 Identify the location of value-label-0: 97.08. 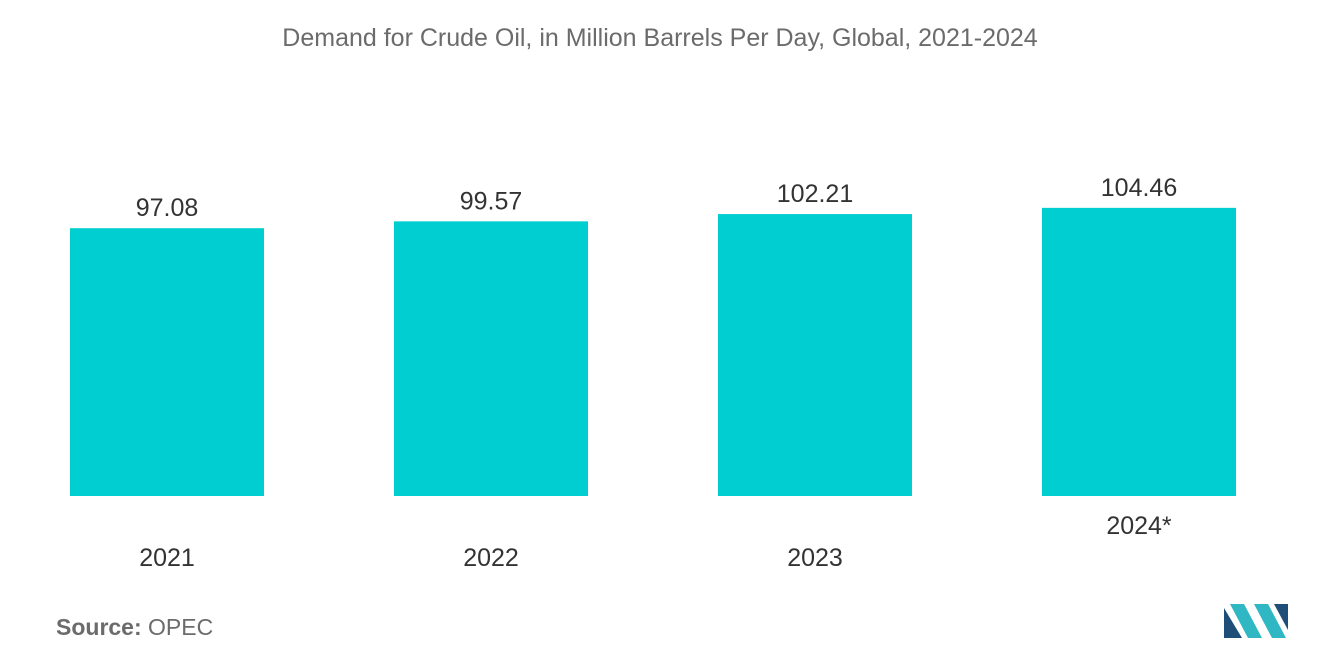
(167, 208).